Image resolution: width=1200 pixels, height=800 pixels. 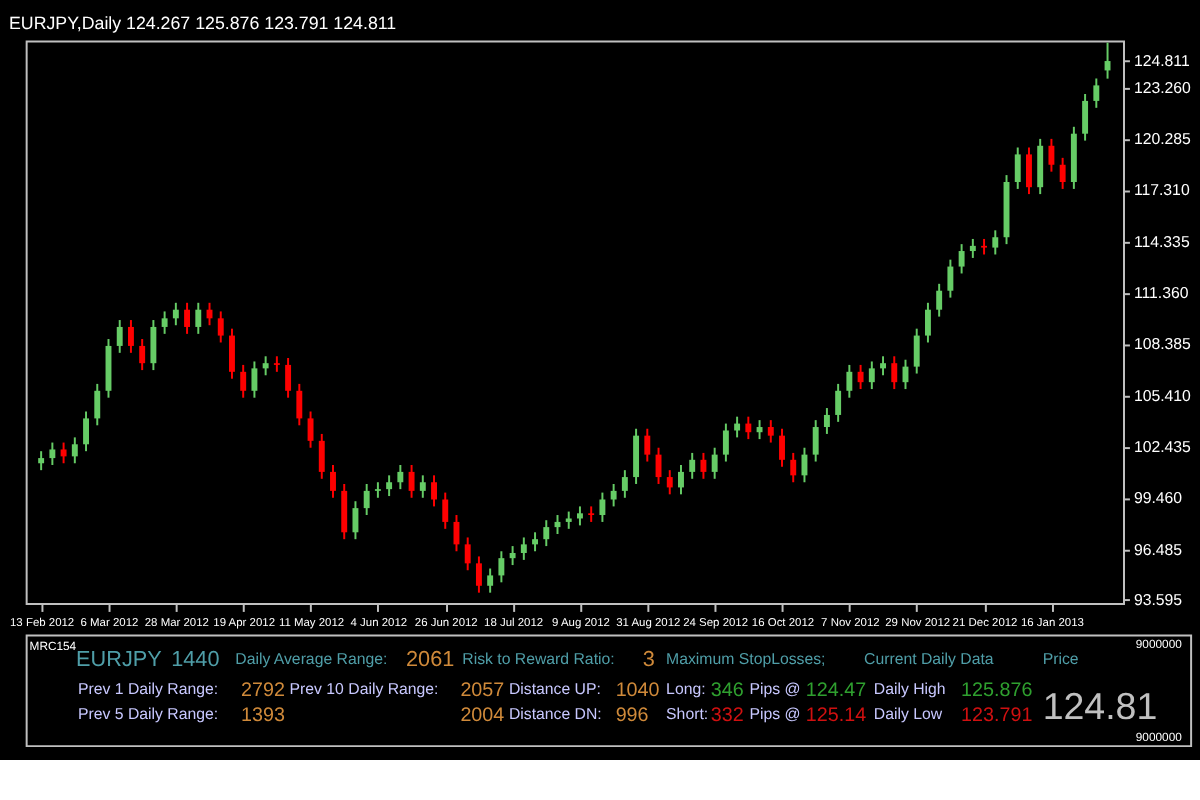 I want to click on text: 125.876, so click(x=997, y=690).